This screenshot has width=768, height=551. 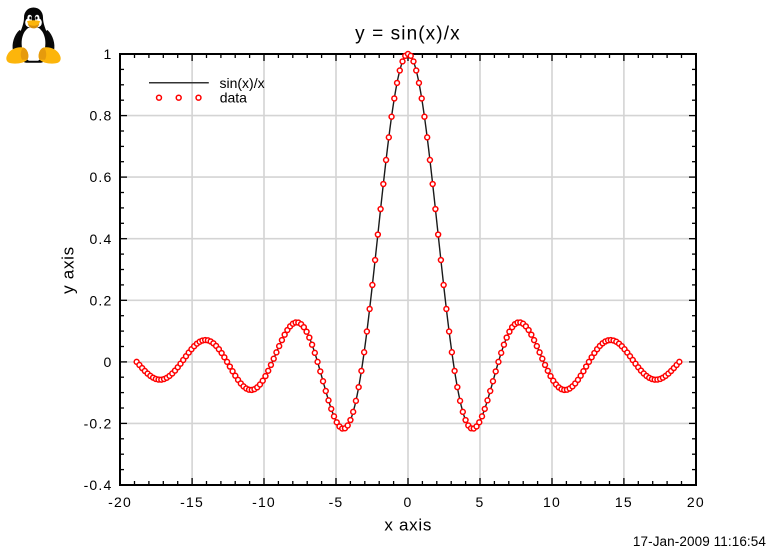 I want to click on svg-text: 0.2, so click(x=100, y=300).